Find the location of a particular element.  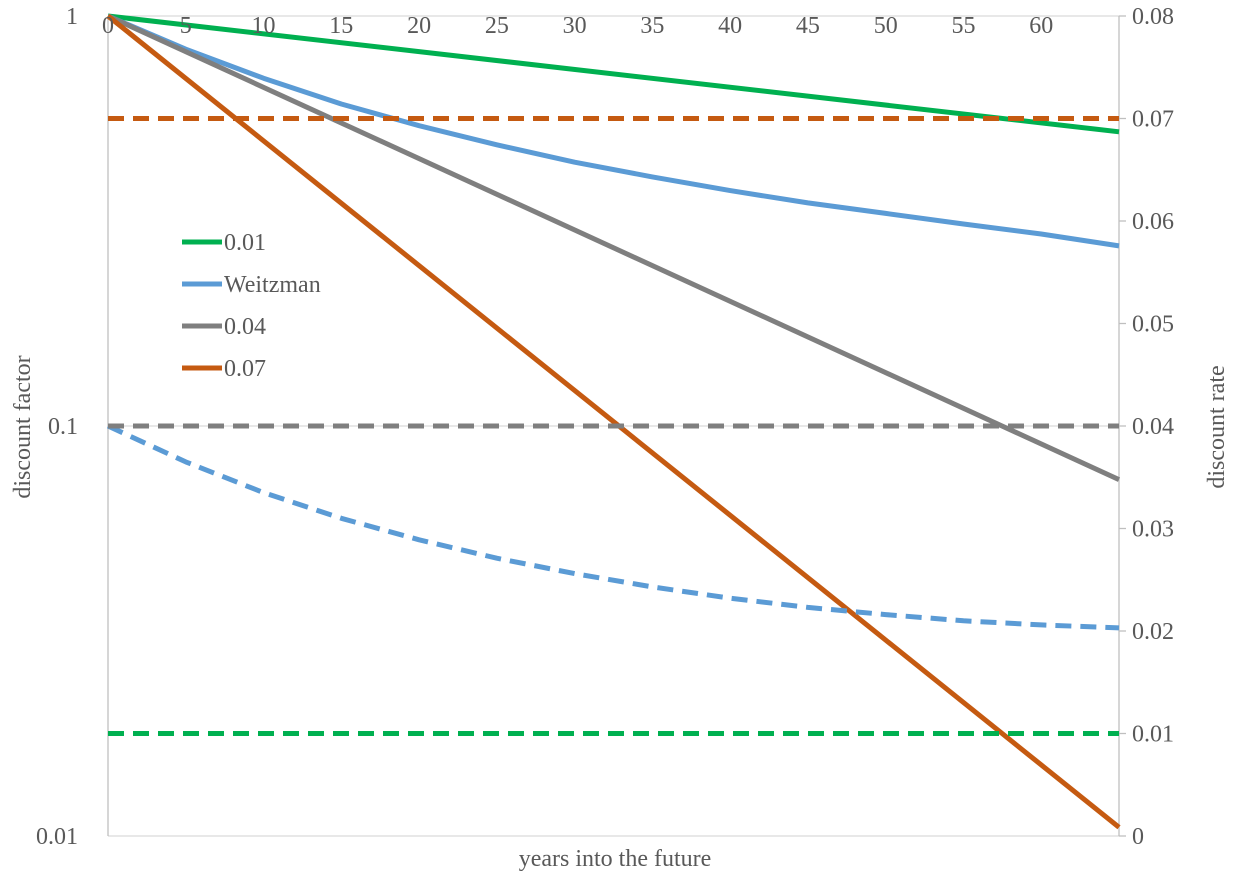

x-tick-label-9: 45 is located at coordinates (808, 26).